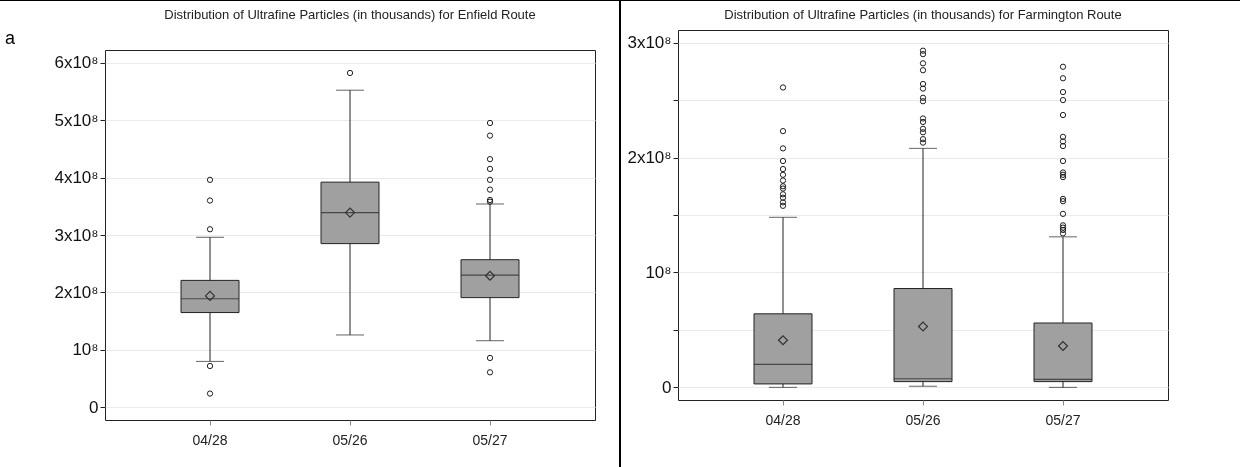  What do you see at coordinates (923, 14) in the screenshot?
I see `chart-title: Distribution of Ultrafine Particles (in thousands) for Farmington Route` at bounding box center [923, 14].